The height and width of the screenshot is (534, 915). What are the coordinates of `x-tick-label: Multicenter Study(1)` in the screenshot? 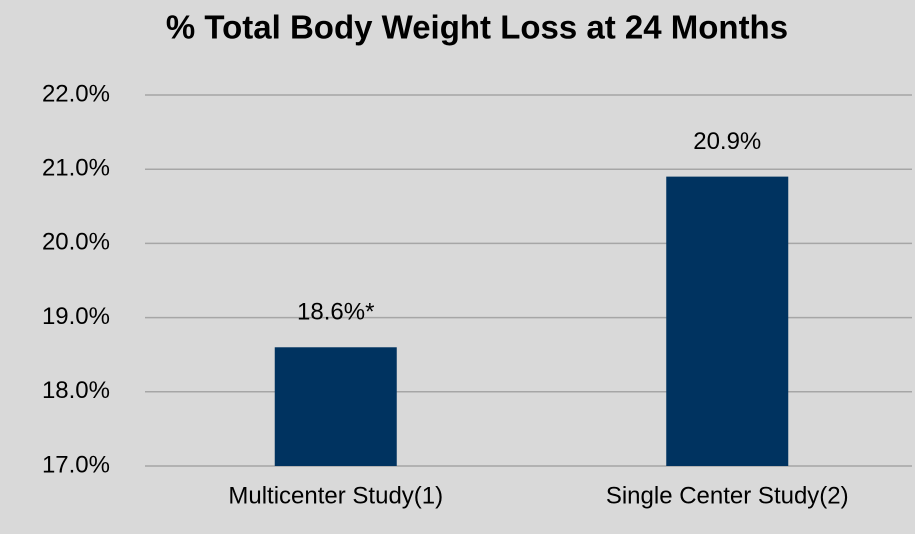 It's located at (335, 495).